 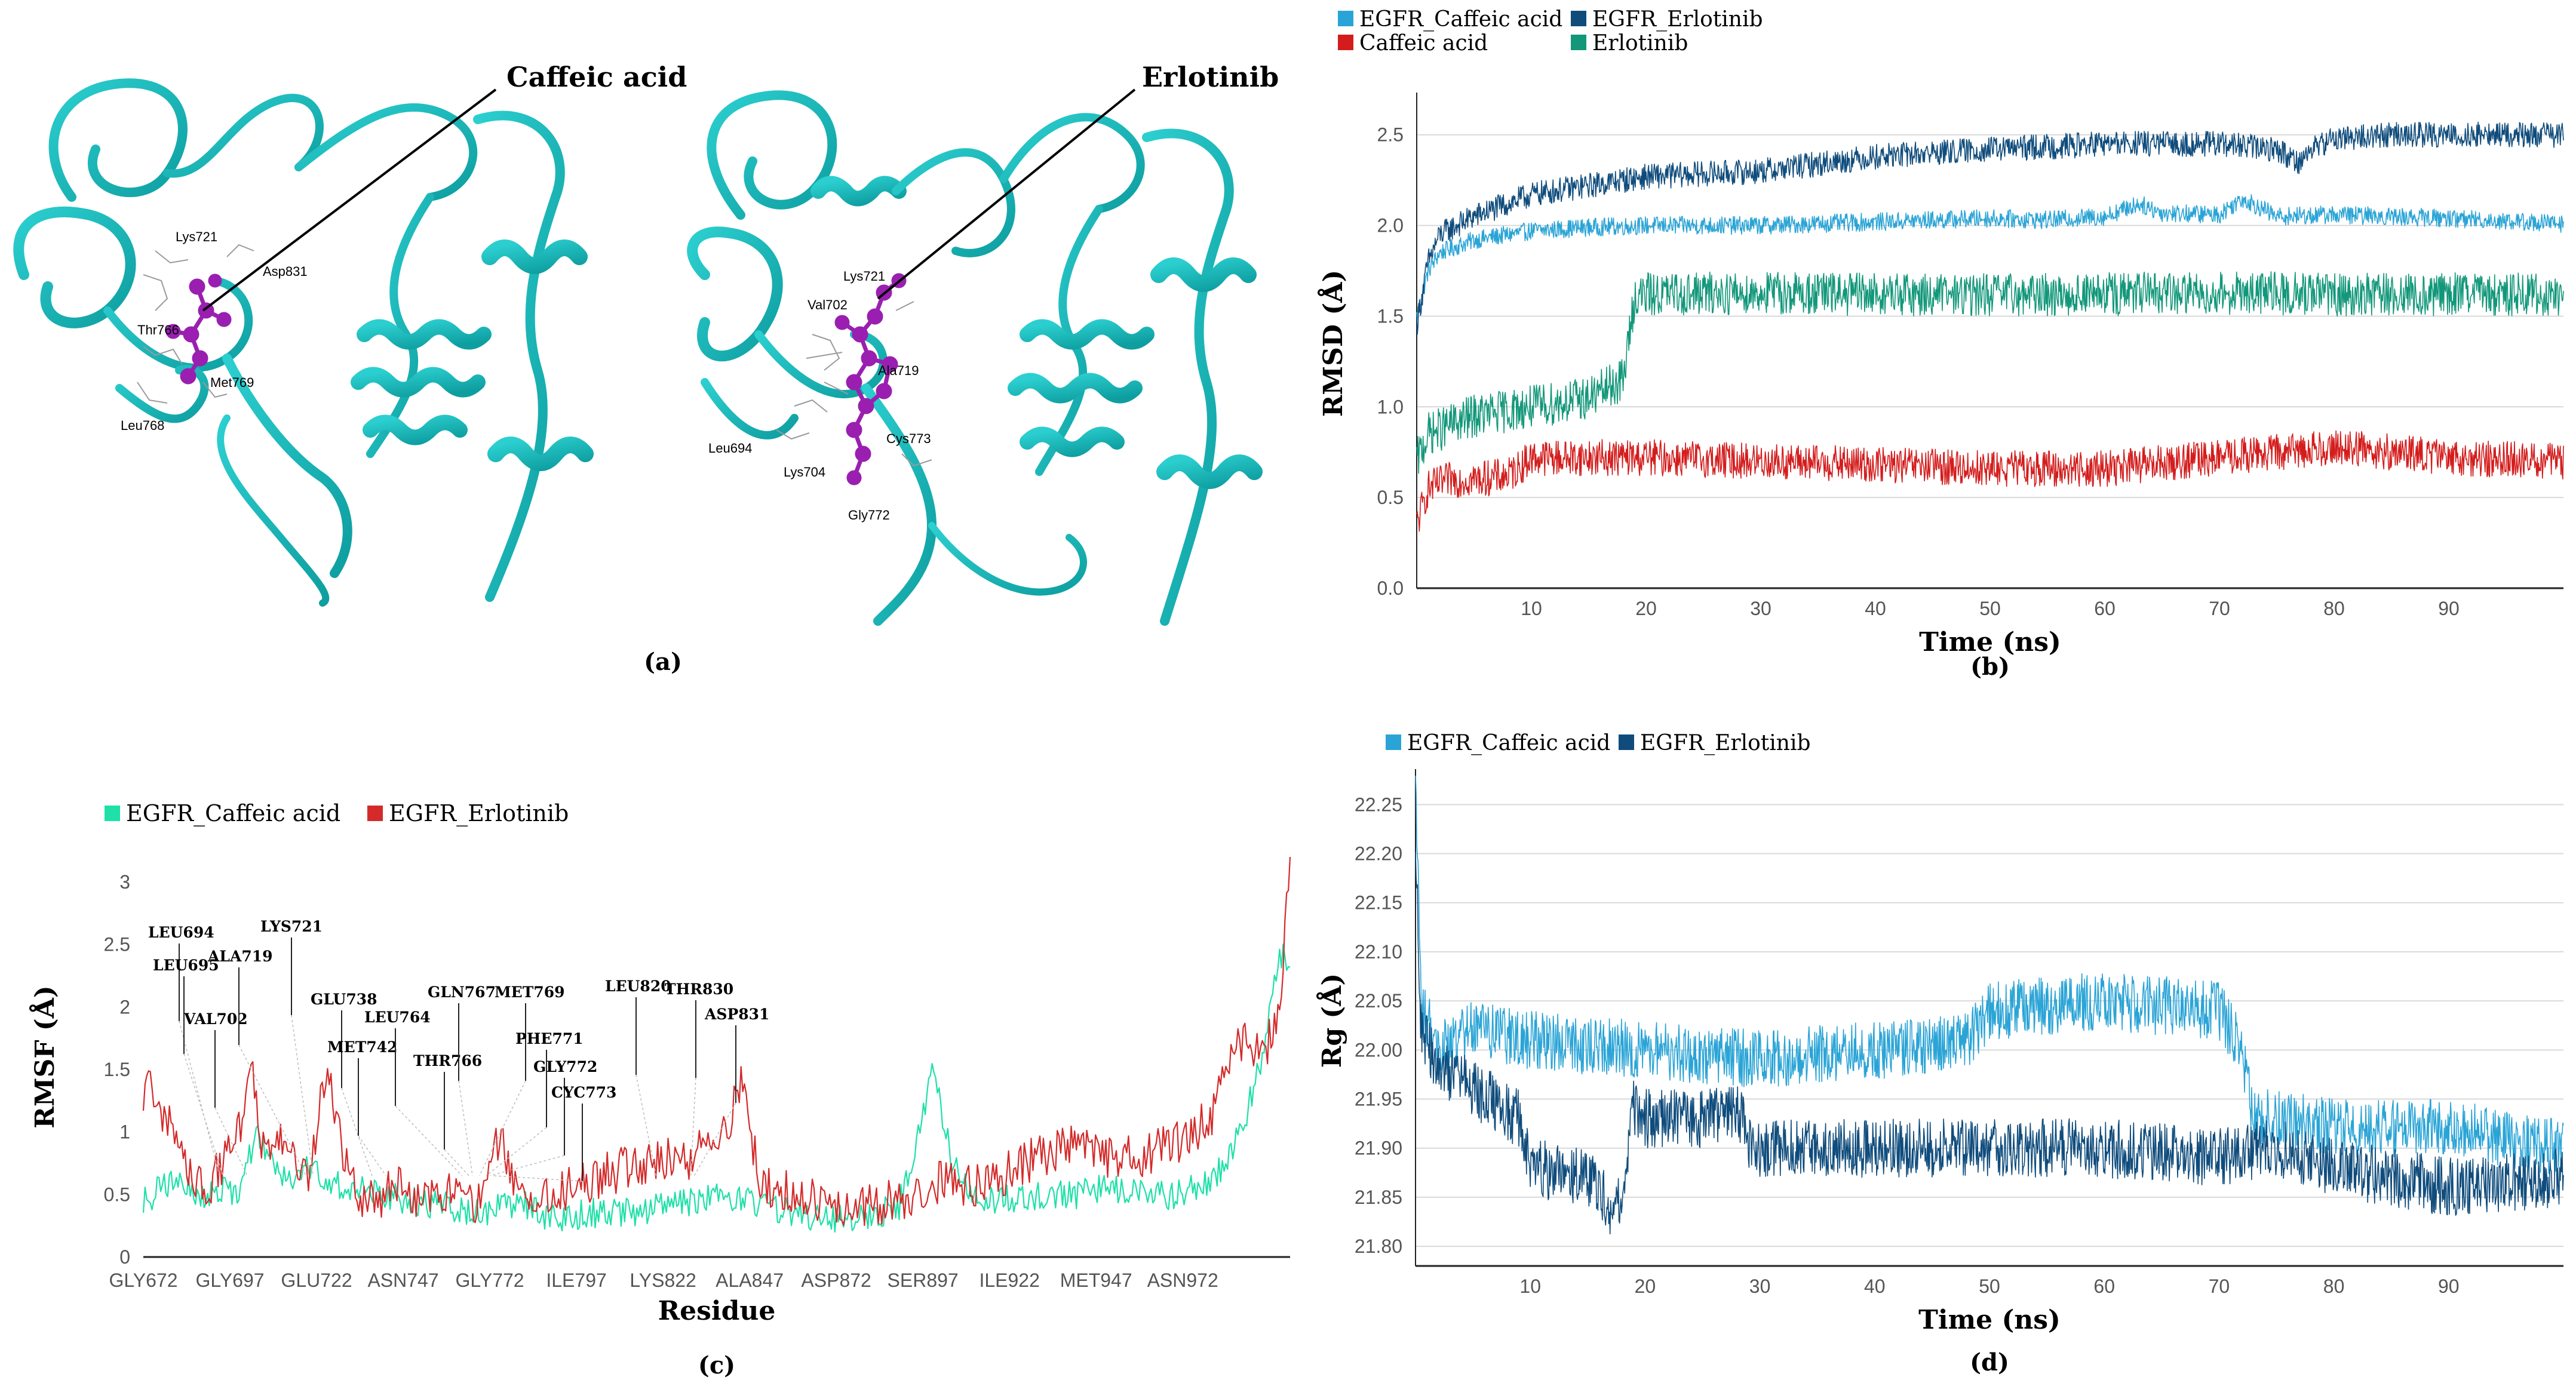 What do you see at coordinates (716, 1364) in the screenshot?
I see `chart-caption: (c)` at bounding box center [716, 1364].